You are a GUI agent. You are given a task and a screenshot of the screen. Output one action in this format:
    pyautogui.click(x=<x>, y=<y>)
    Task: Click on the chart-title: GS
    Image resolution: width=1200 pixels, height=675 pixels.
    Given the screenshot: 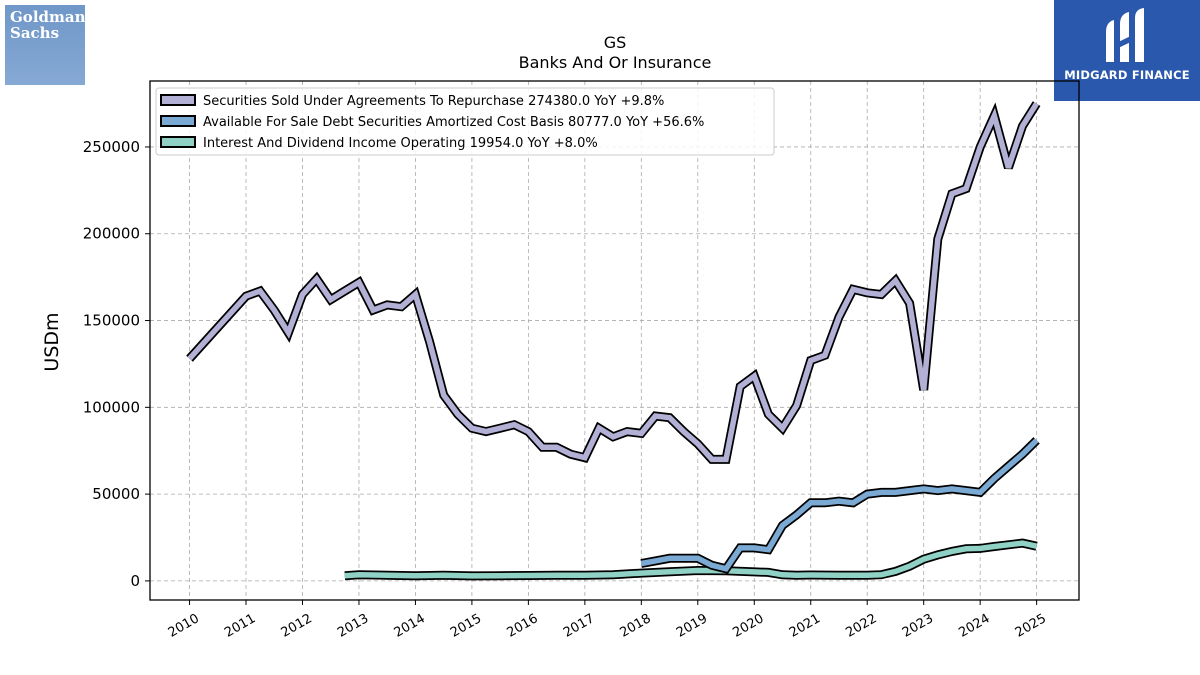 What is the action you would take?
    pyautogui.click(x=615, y=42)
    